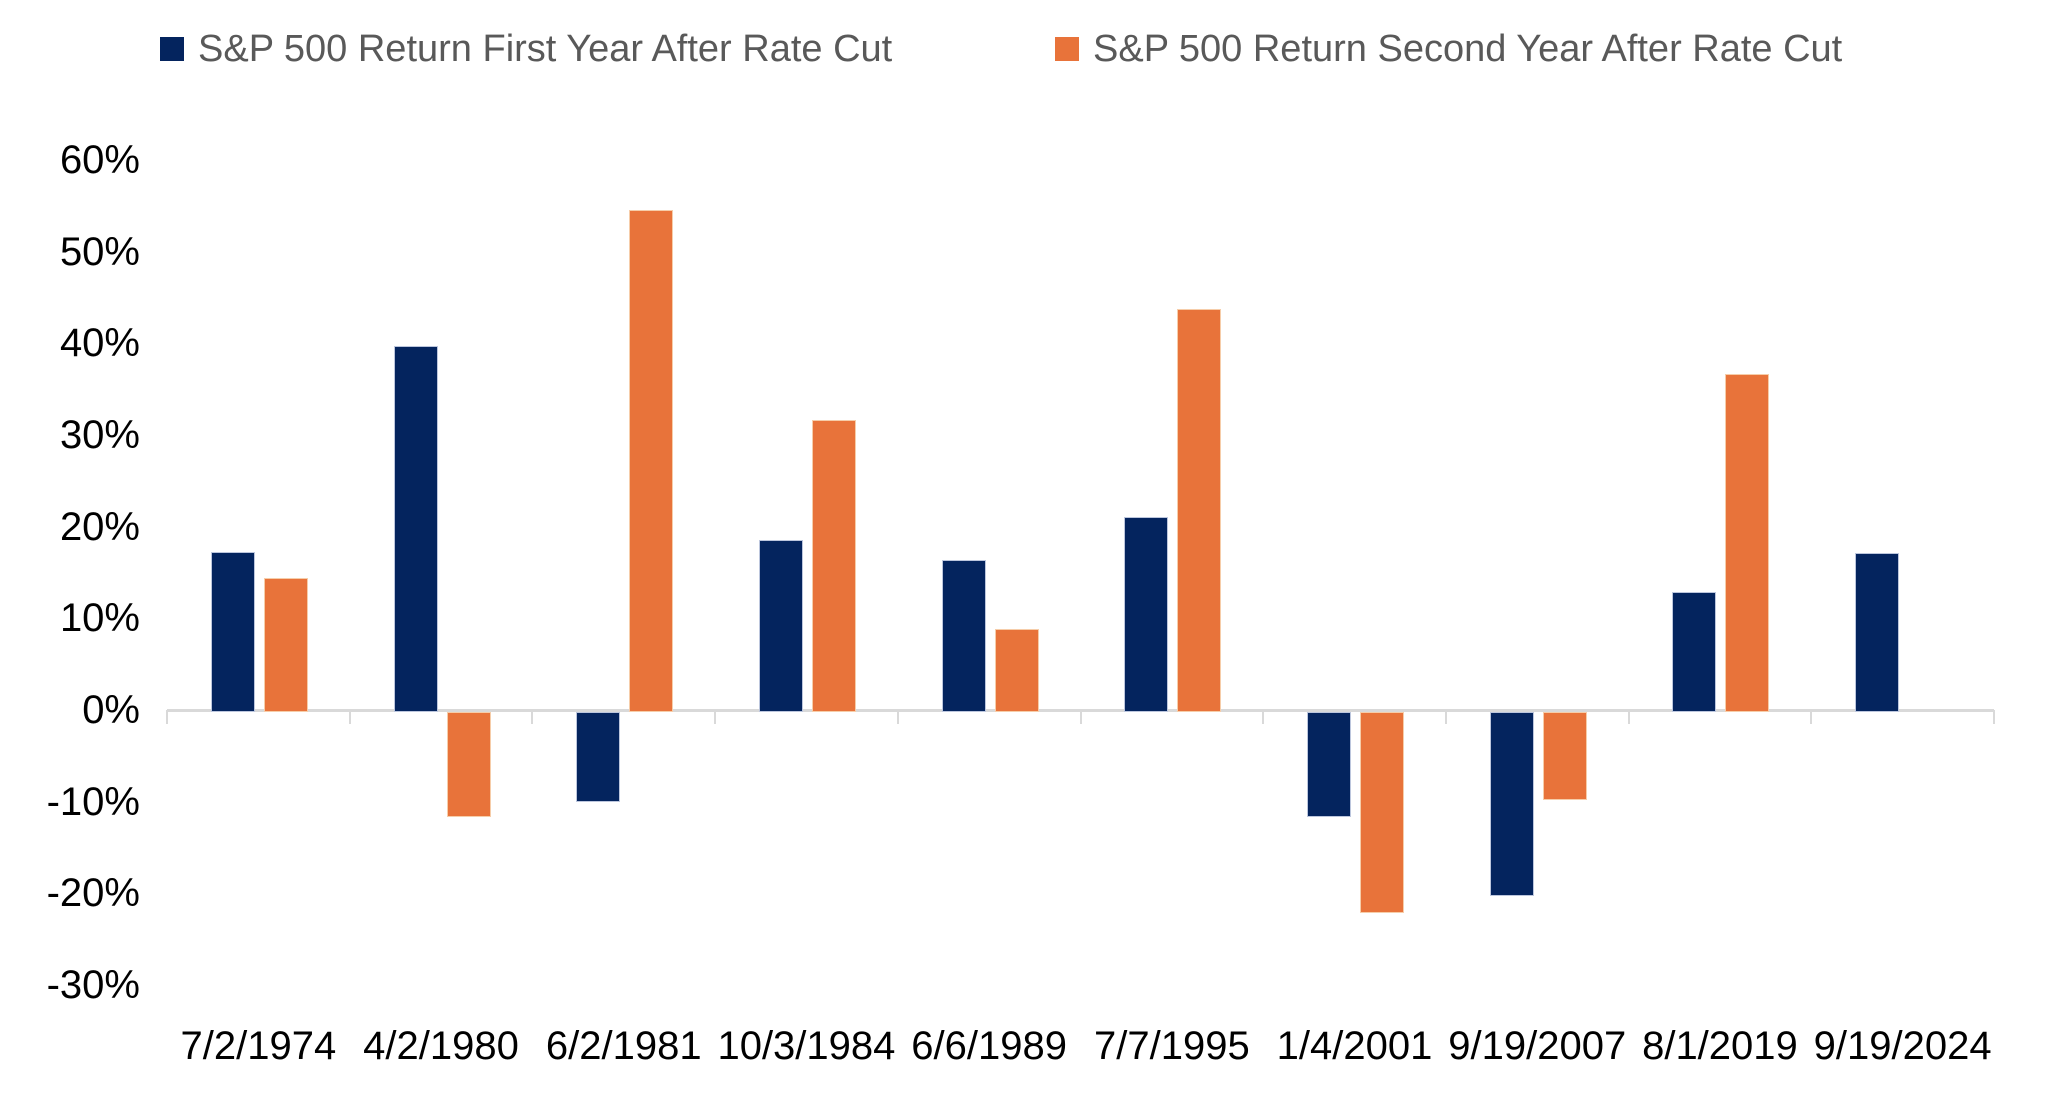 The width and height of the screenshot is (2048, 1117). Describe the element at coordinates (99, 343) in the screenshot. I see `y-tick-label: 40%` at that location.